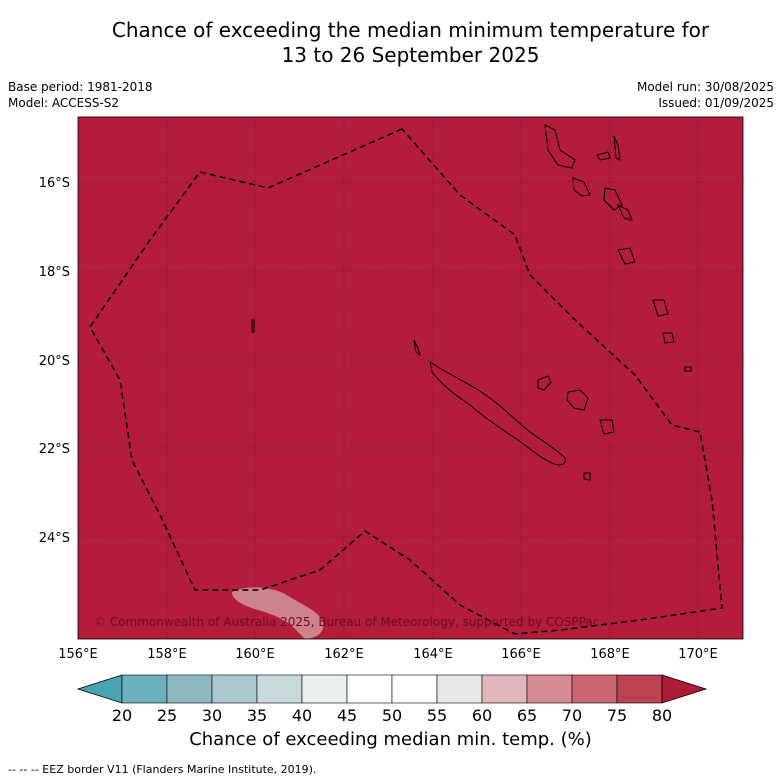 Image resolution: width=781 pixels, height=781 pixels. What do you see at coordinates (410, 55) in the screenshot?
I see `title-line-2: 13 to 26 September 2025` at bounding box center [410, 55].